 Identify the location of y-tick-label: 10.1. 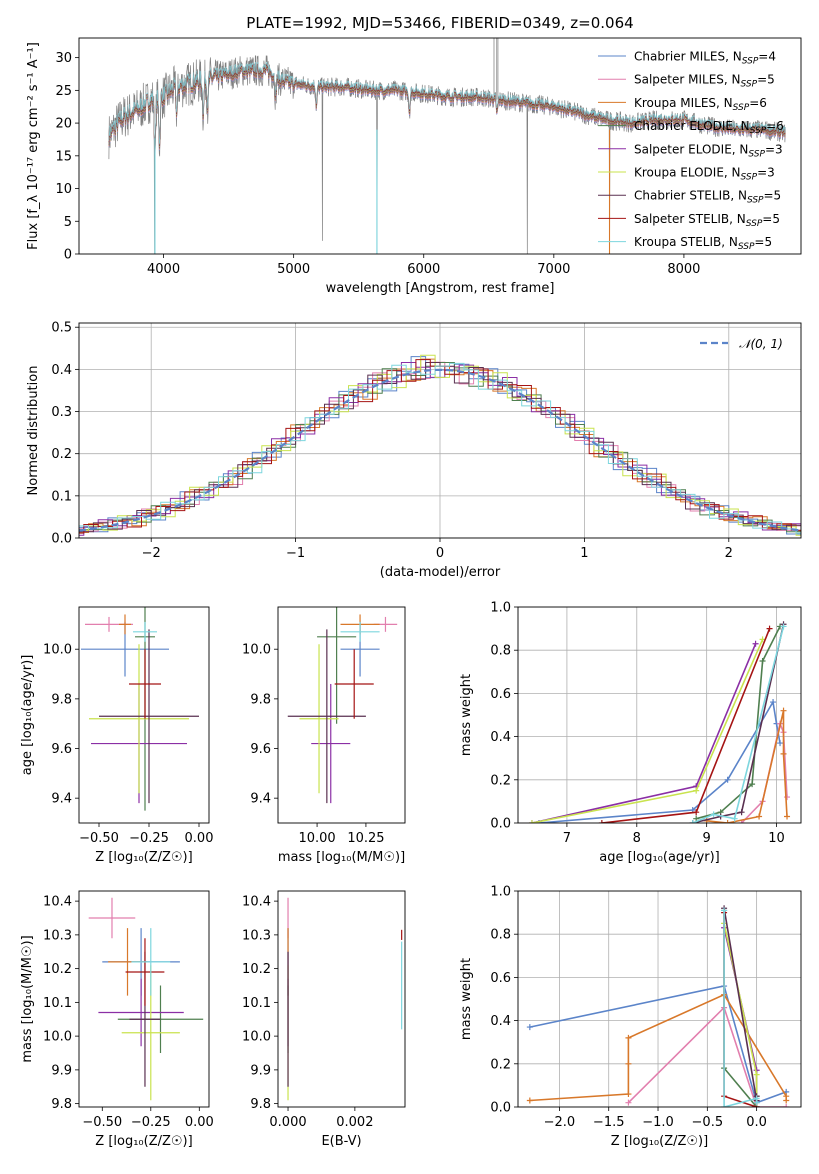
(57, 1003).